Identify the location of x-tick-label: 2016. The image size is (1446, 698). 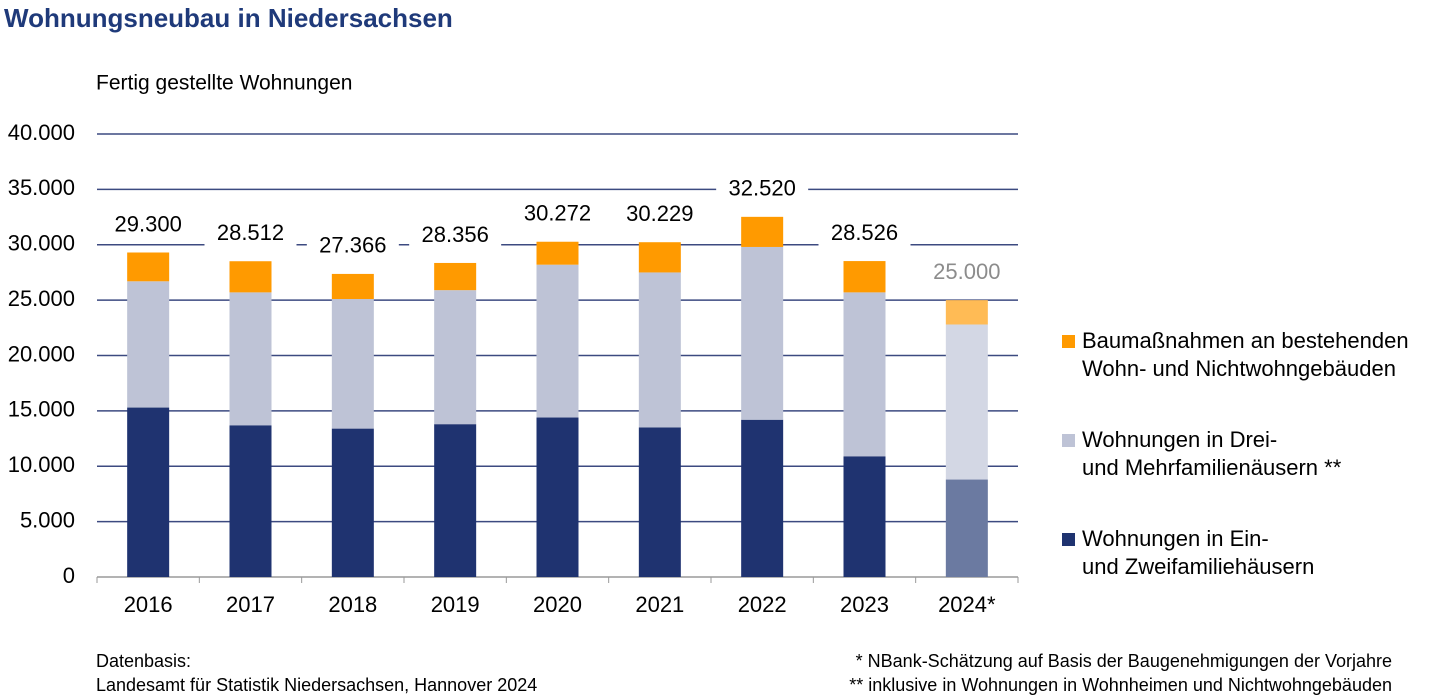
(148, 604).